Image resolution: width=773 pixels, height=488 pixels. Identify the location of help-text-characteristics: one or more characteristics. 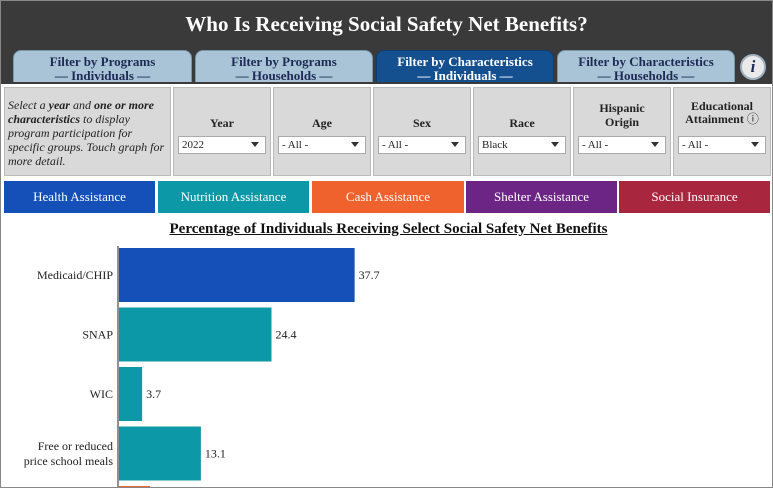
(81, 112).